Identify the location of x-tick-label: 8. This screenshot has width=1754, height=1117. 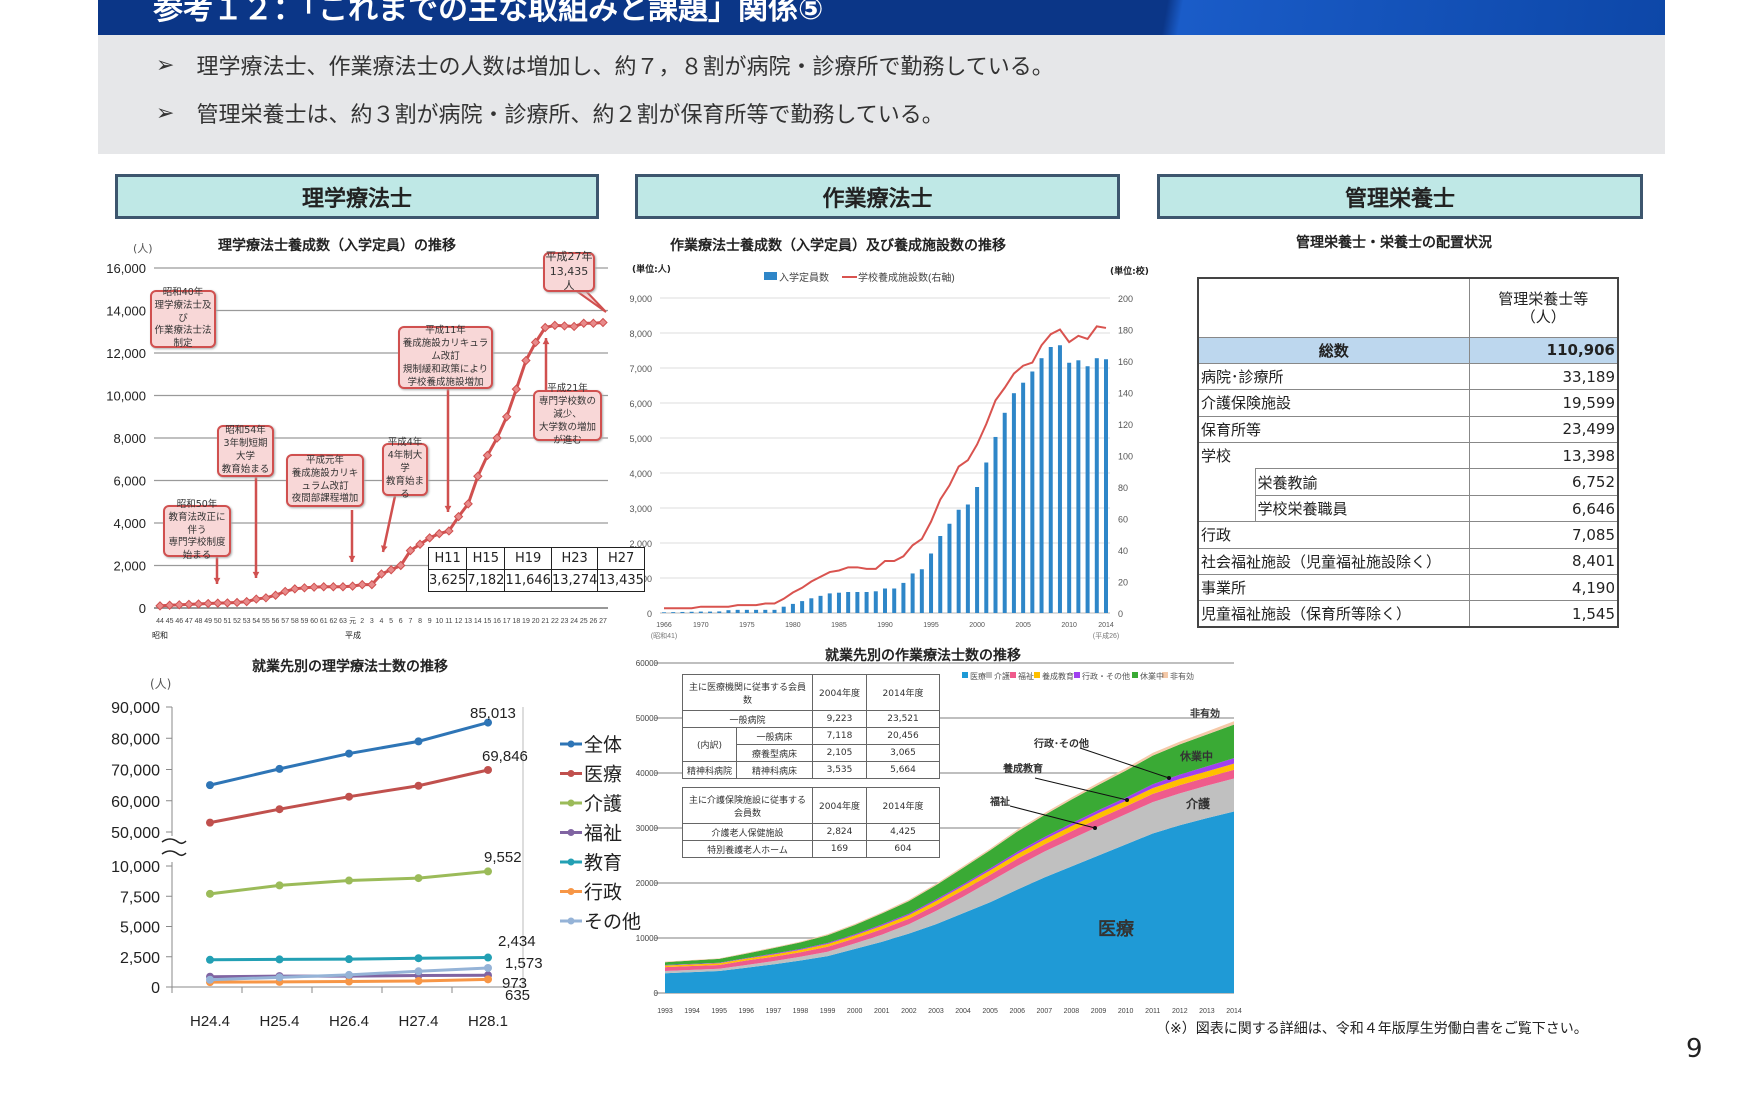
(420, 621).